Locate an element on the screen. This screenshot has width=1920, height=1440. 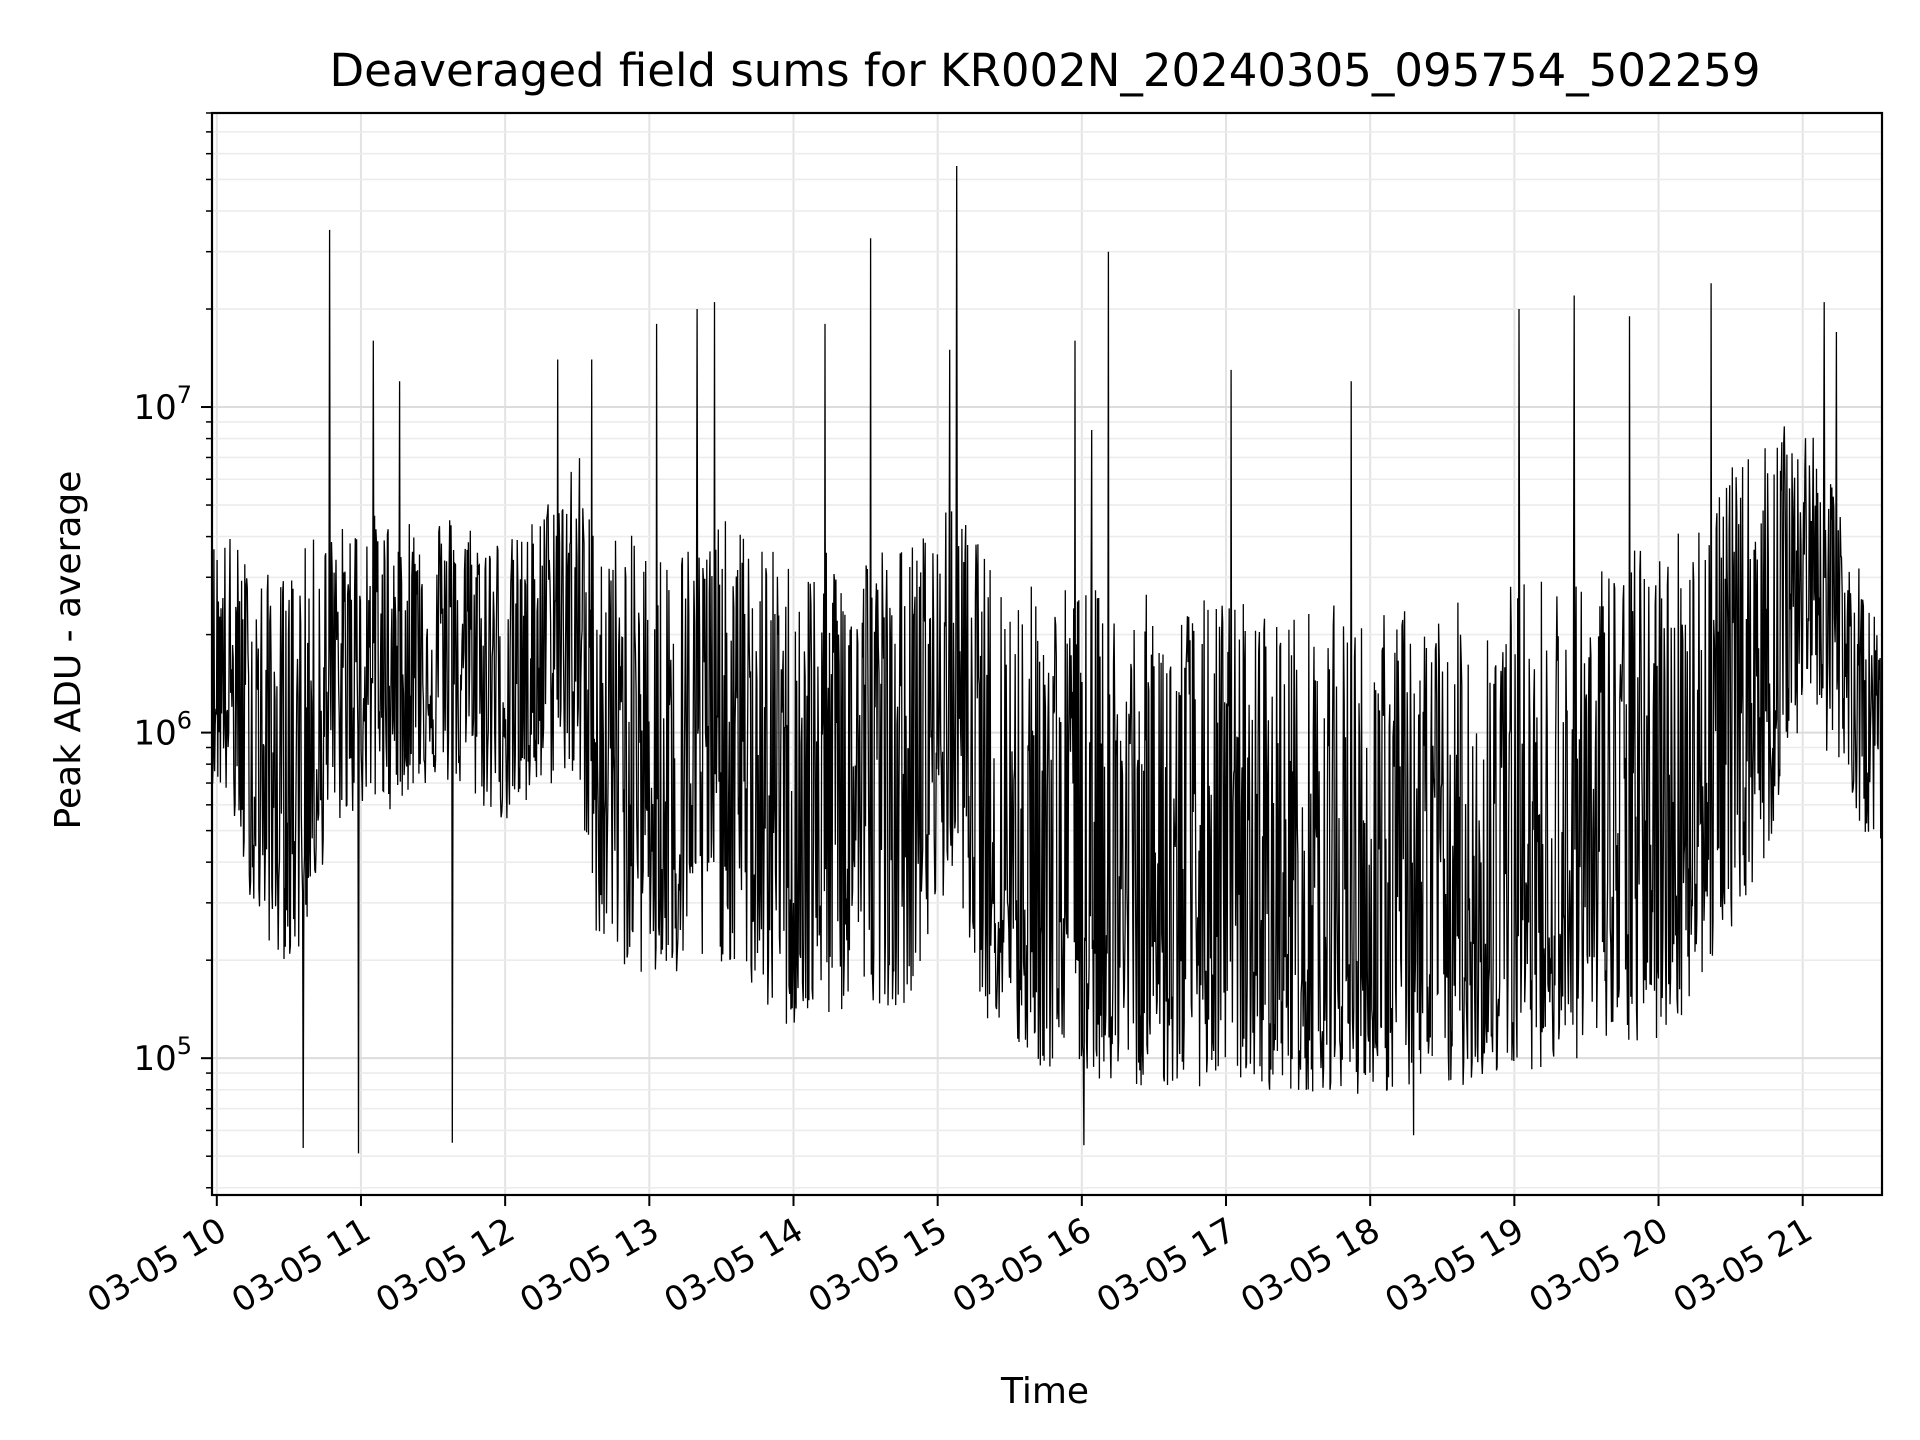
y-tick-label: 10⁶ is located at coordinates (162, 730).